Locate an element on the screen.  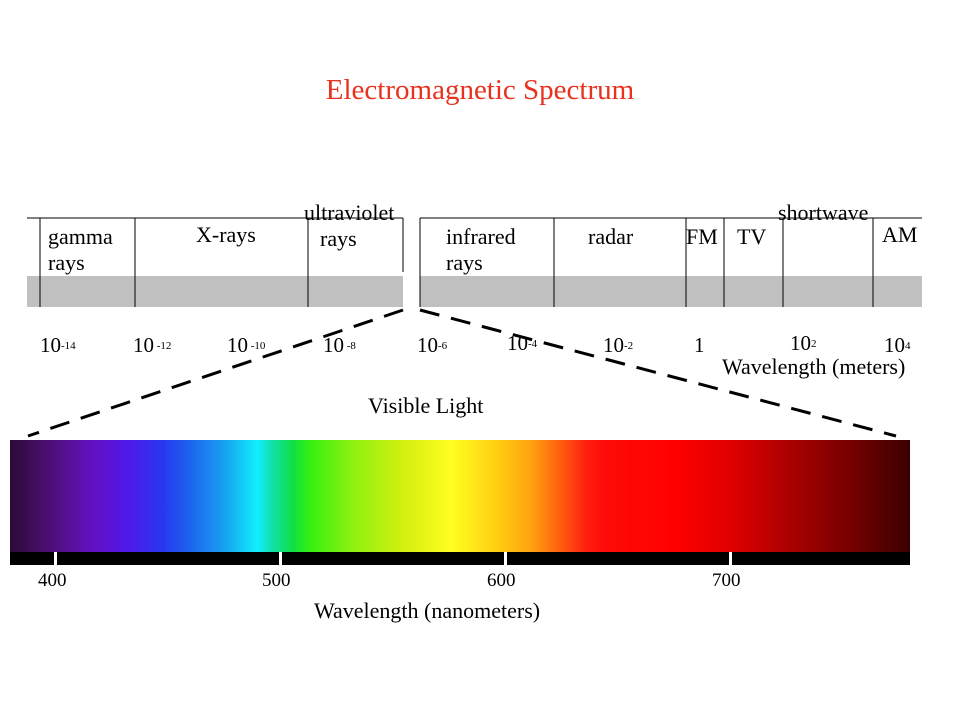
band-label-tv: TV is located at coordinates (752, 236).